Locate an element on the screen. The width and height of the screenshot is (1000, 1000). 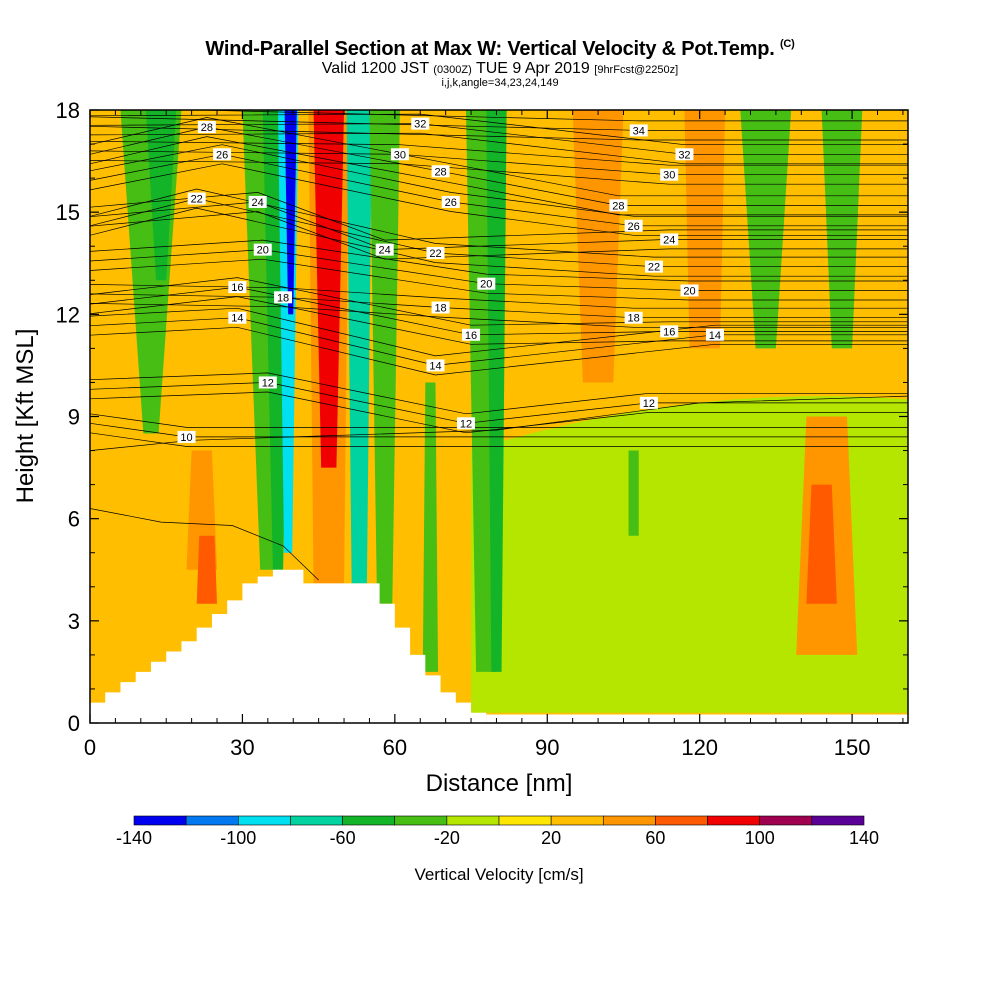
x-tick-label: 120 is located at coordinates (699, 747).